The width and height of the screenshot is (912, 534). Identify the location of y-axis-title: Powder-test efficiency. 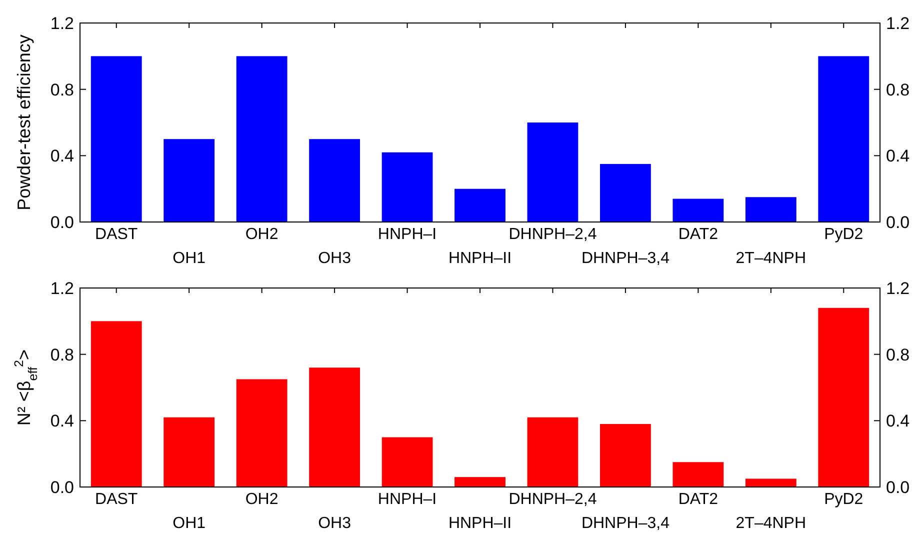
(24, 122).